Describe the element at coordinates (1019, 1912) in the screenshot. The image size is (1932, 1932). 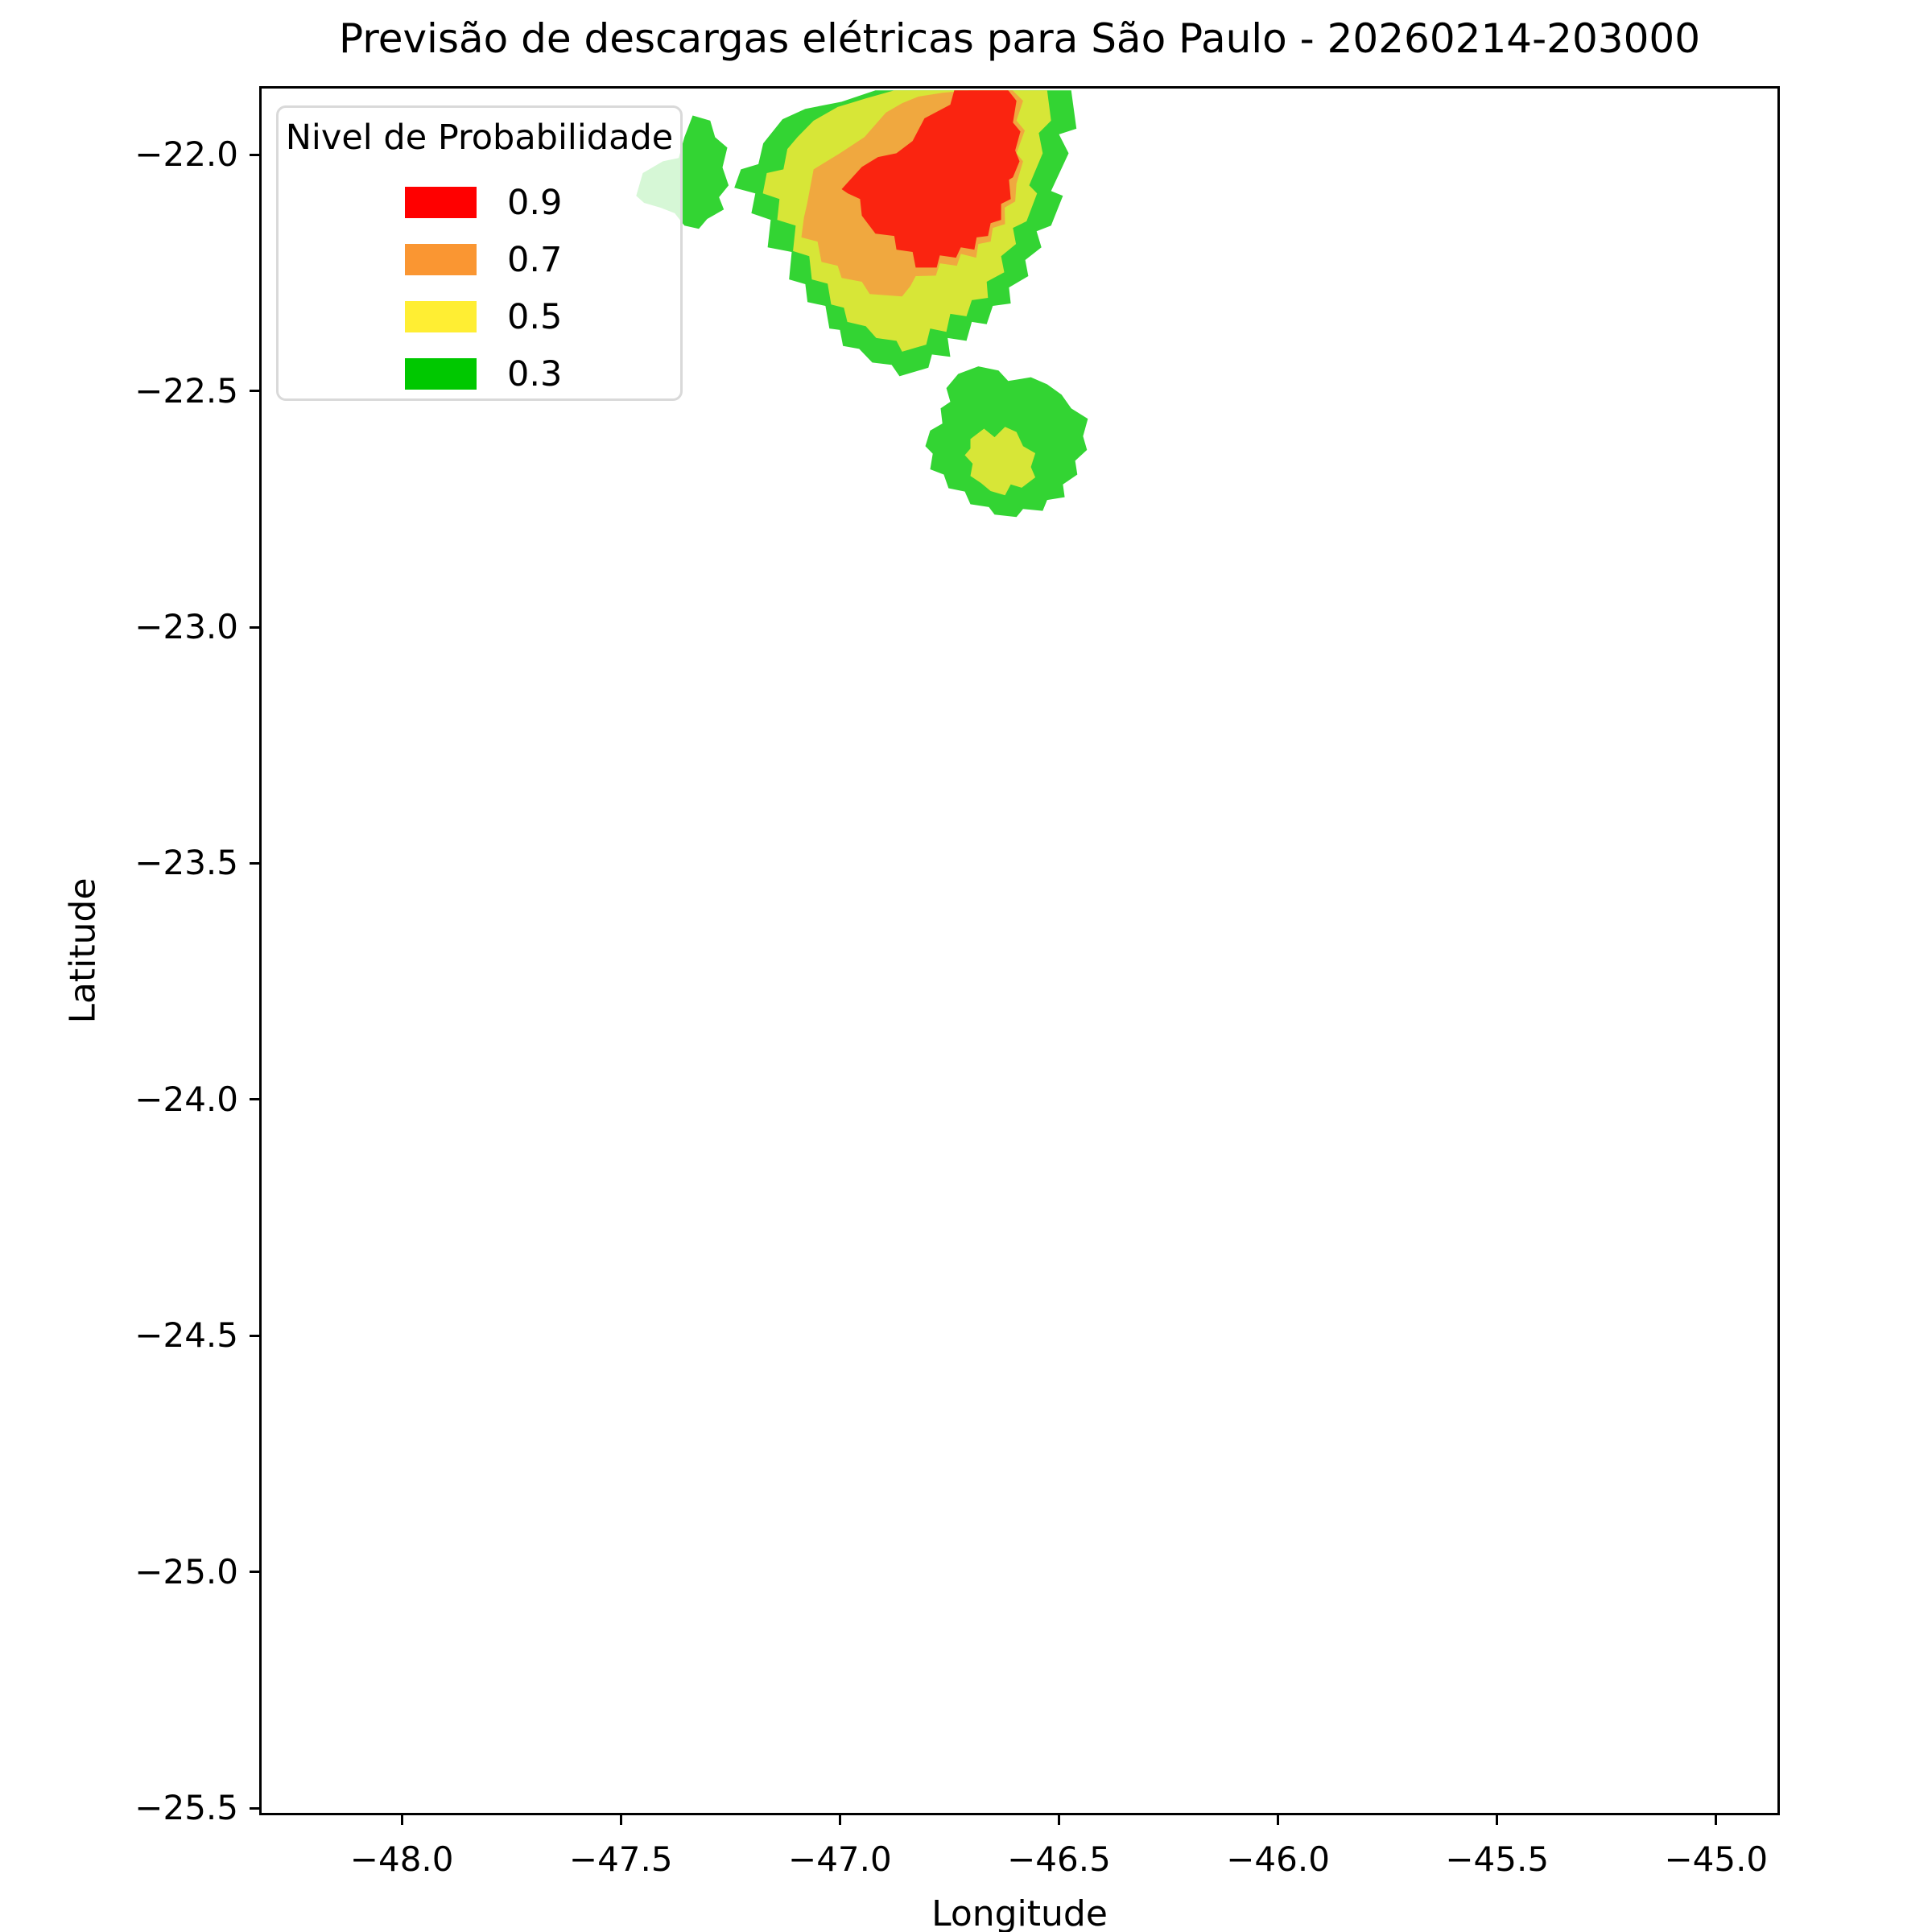
I see `x-axis-label: Longitude` at that location.